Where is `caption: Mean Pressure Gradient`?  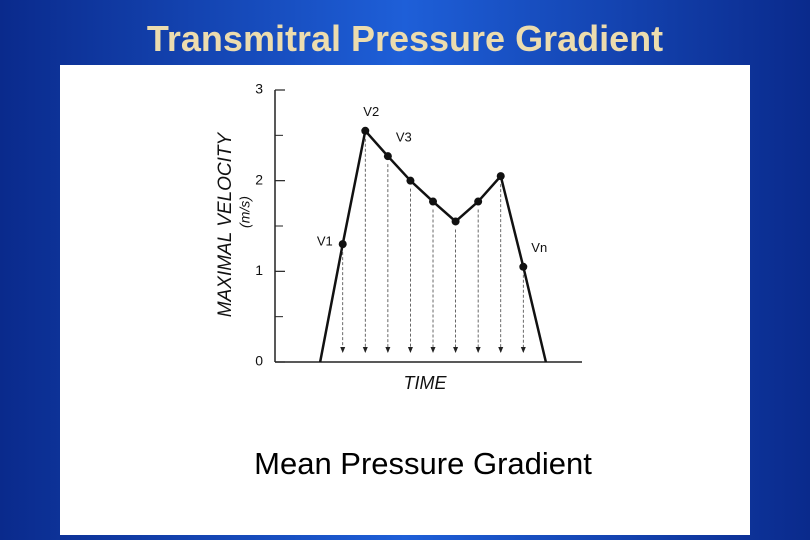
caption: Mean Pressure Gradient is located at coordinates (423, 463).